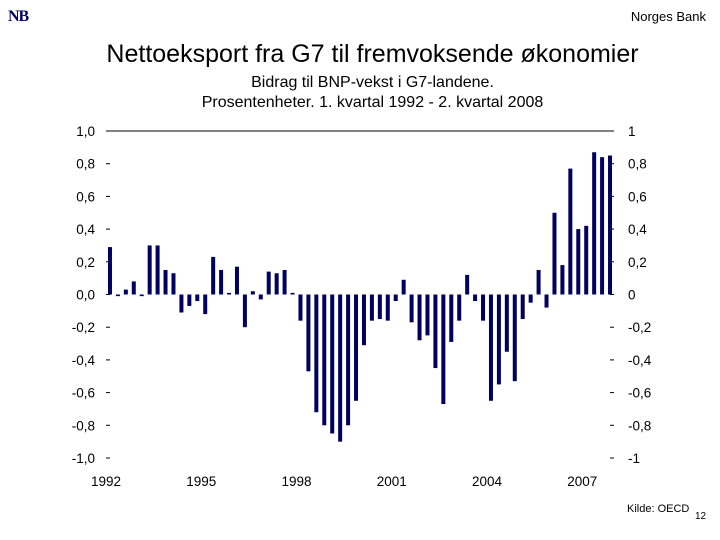 This screenshot has width=720, height=540. What do you see at coordinates (201, 481) in the screenshot?
I see `x-tick-label: 1995` at bounding box center [201, 481].